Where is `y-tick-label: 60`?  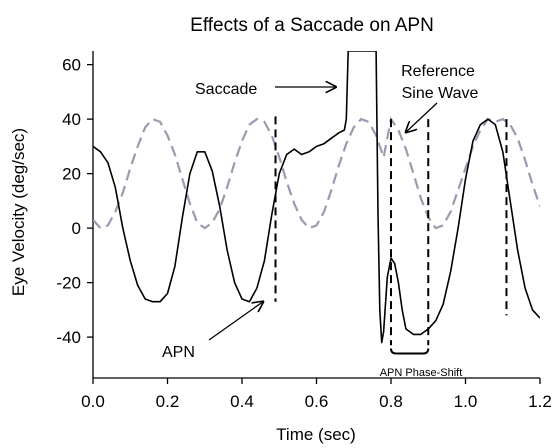 y-tick-label: 60 is located at coordinates (71, 65).